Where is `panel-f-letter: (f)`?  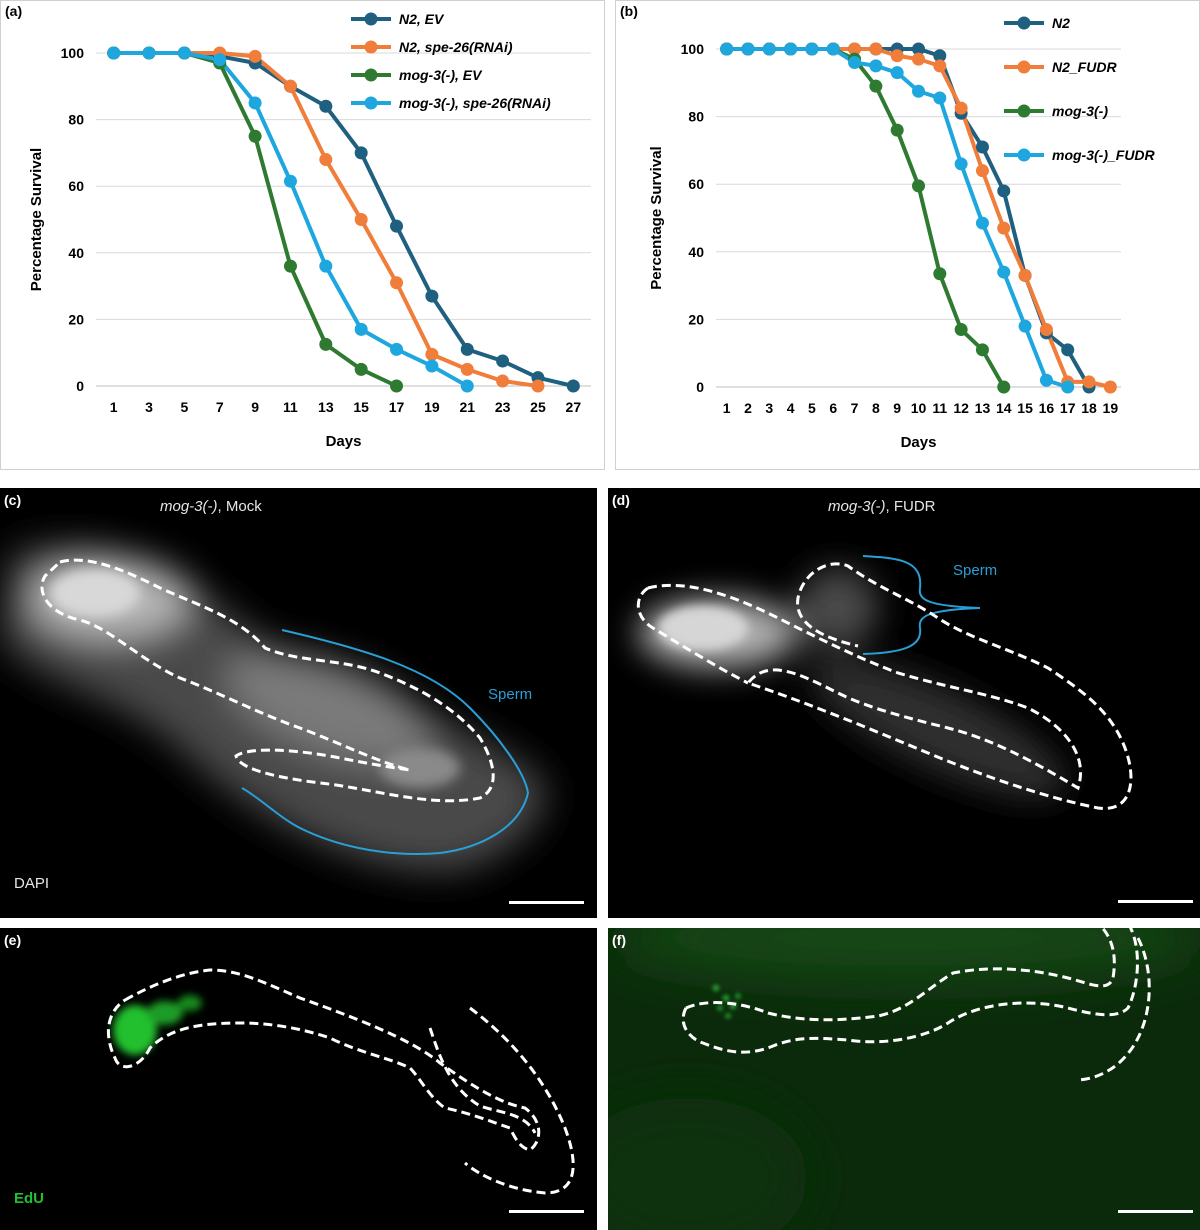 panel-f-letter: (f) is located at coordinates (619, 940).